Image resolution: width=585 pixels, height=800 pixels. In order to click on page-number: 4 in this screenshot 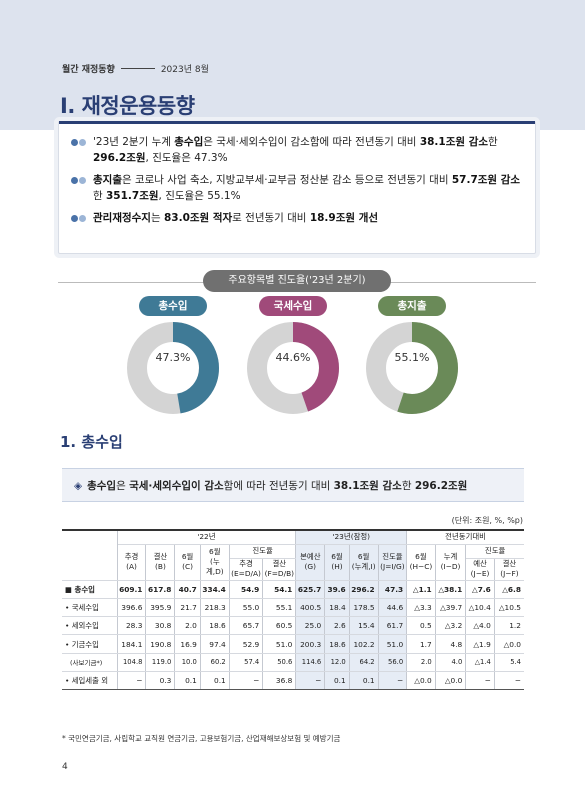, I will do `click(65, 767)`.